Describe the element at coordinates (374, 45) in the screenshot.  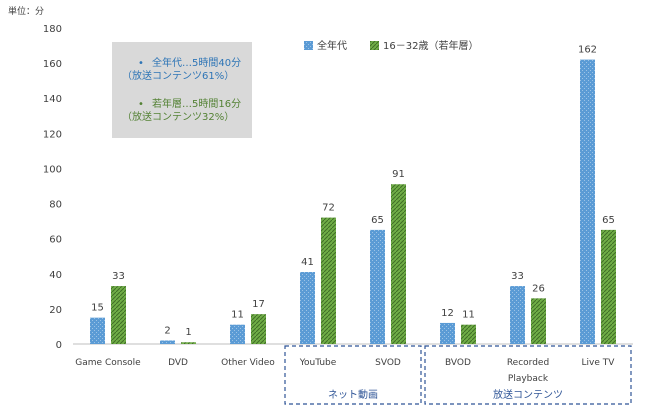
I see `legend-swatch-young` at that location.